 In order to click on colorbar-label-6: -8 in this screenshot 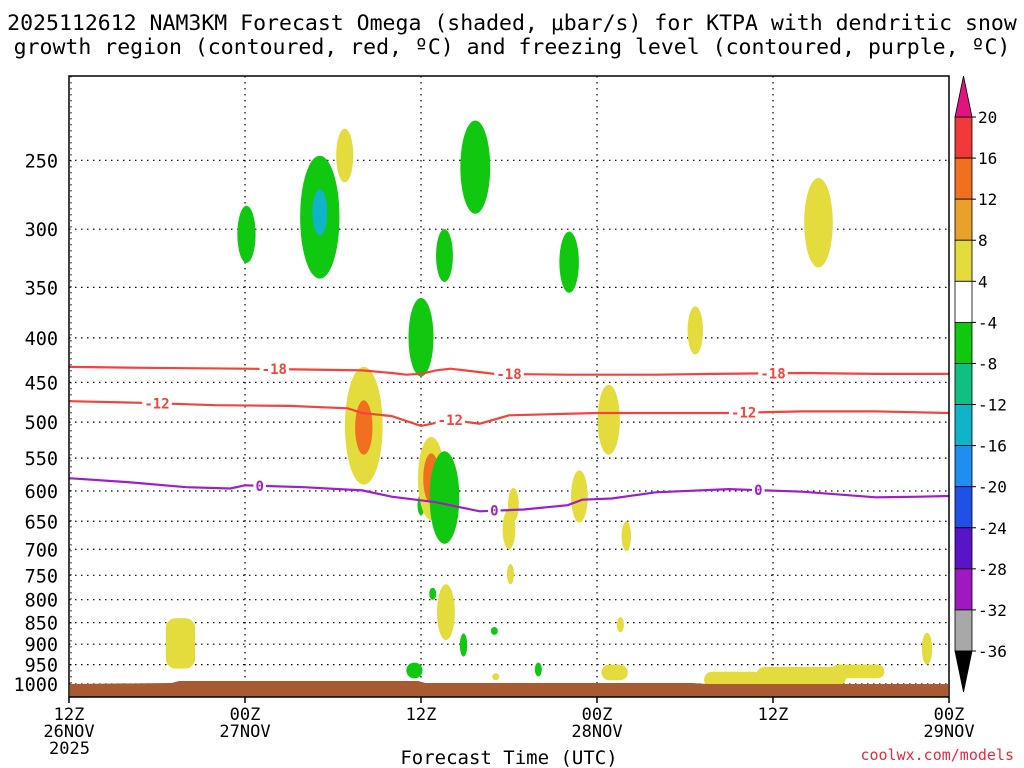, I will do `click(987, 363)`.